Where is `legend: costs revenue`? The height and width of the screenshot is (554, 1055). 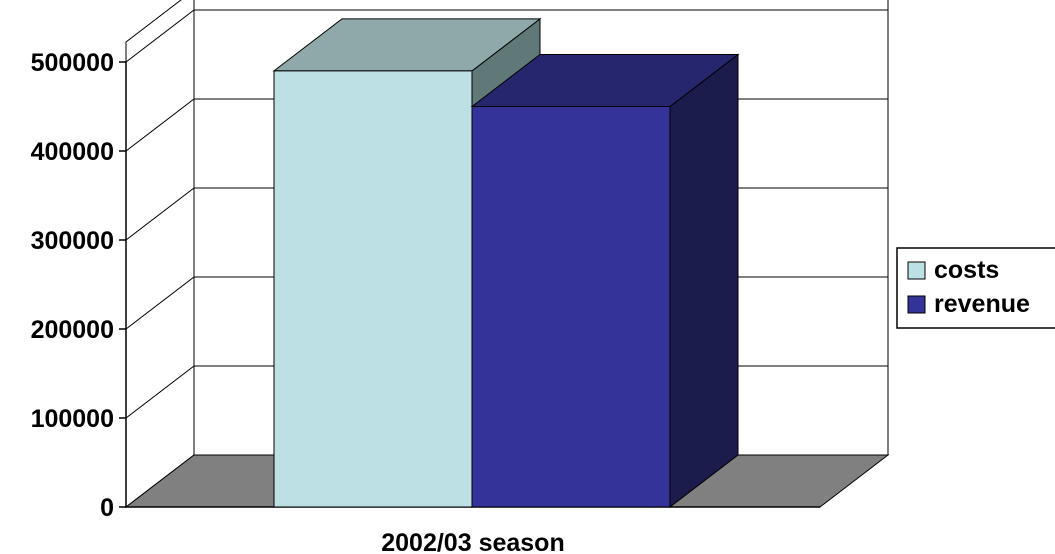 legend: costs revenue is located at coordinates (975, 288).